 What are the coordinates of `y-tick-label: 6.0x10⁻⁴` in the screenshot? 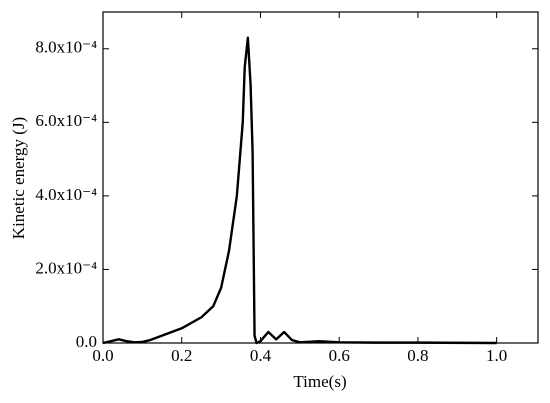 It's located at (66, 120).